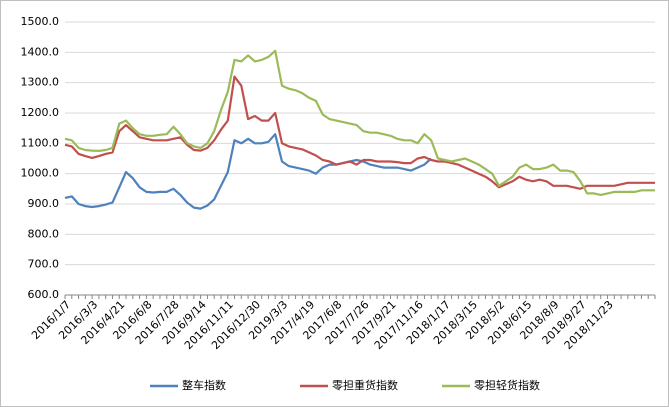 This screenshot has height=407, width=669. I want to click on y-tick-label: 1400.0, so click(40, 51).